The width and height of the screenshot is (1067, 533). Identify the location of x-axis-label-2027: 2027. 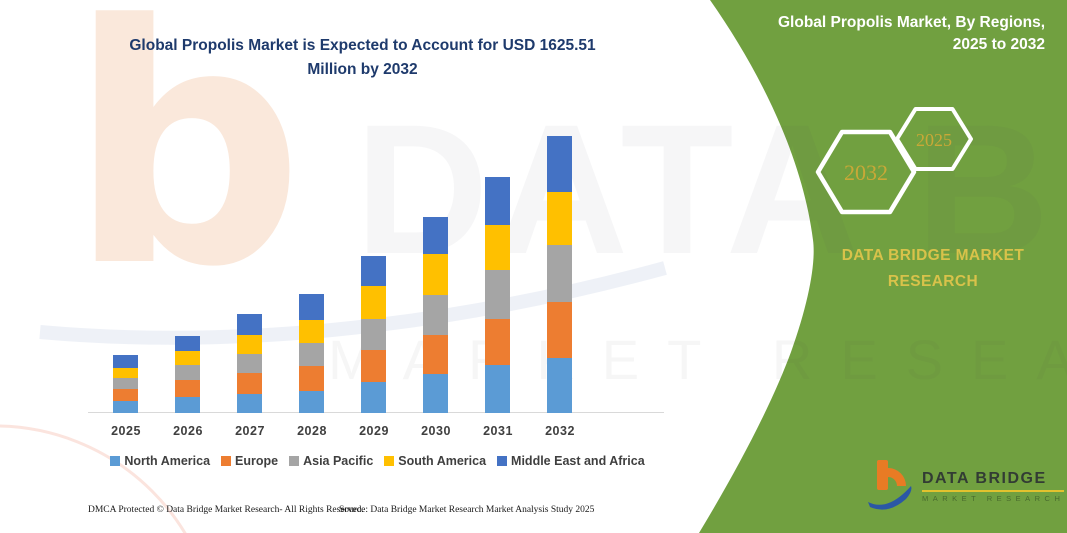
(250, 431).